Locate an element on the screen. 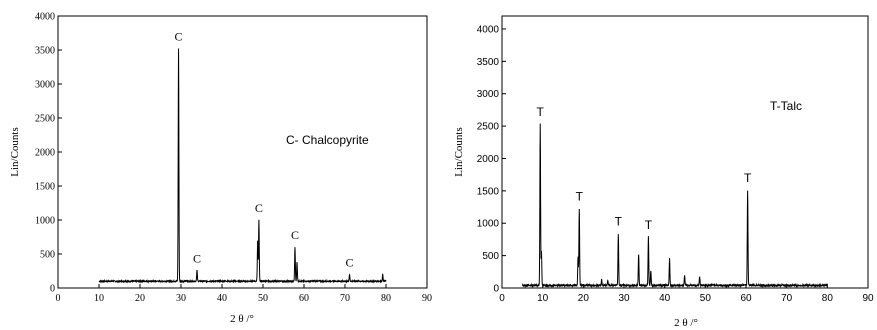  annotation-label: C- Chalcopyrite is located at coordinates (327, 140).